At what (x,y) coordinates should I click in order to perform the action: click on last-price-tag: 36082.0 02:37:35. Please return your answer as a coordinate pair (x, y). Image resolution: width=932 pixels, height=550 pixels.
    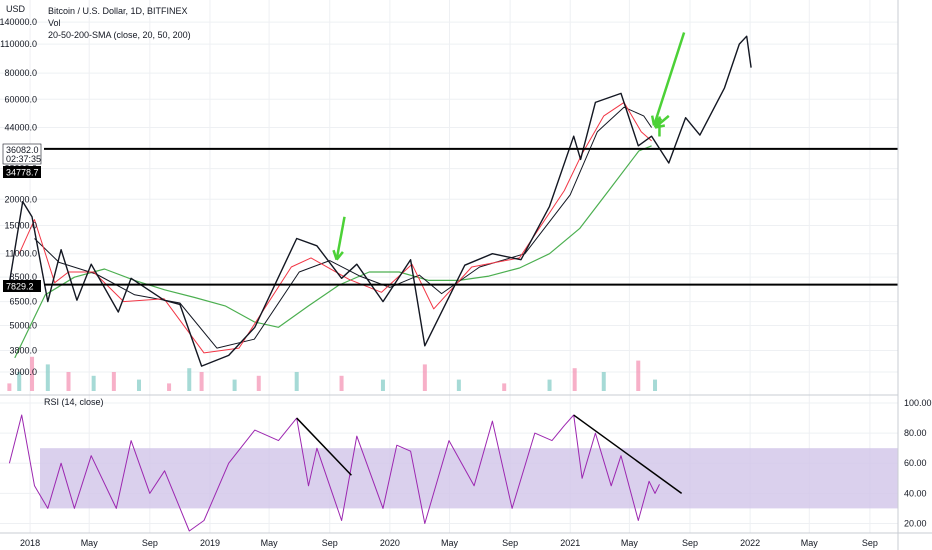
    Looking at the image, I should click on (22, 154).